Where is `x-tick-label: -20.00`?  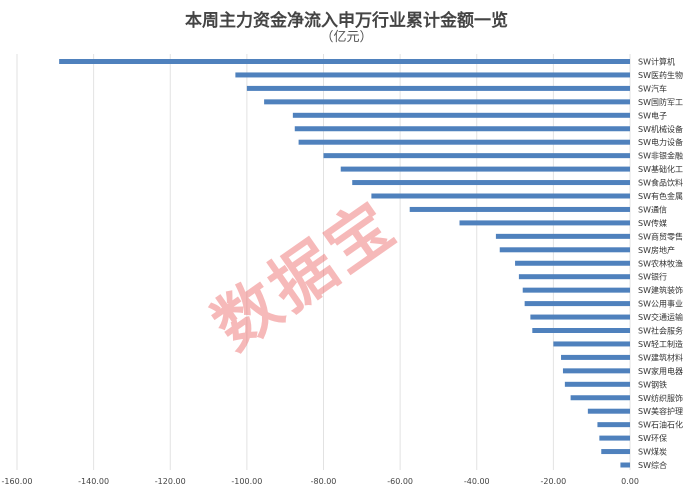 x-tick-label: -20.00 is located at coordinates (553, 481).